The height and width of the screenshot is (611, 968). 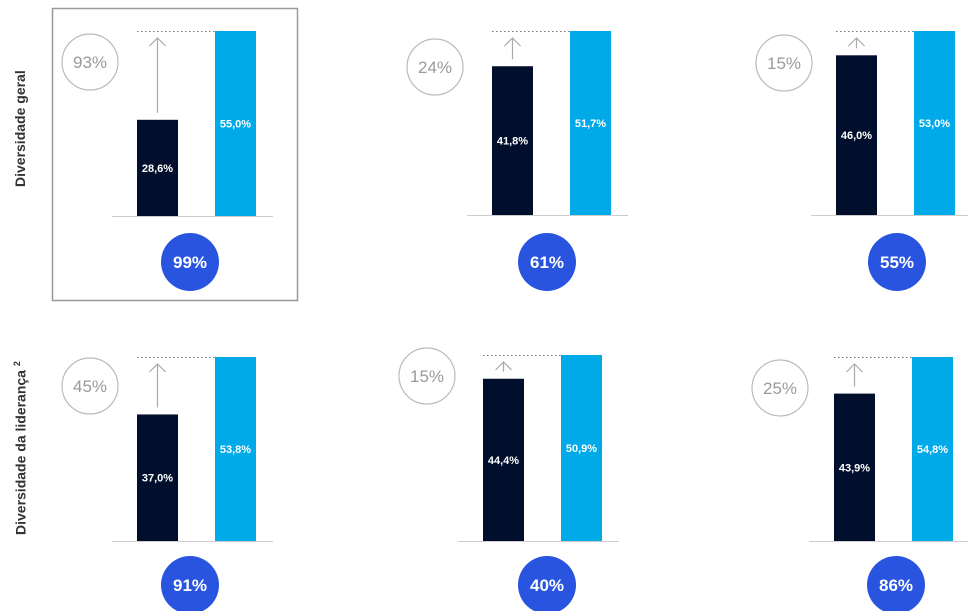 I want to click on bar-after-label: 53,0%, so click(x=934, y=124).